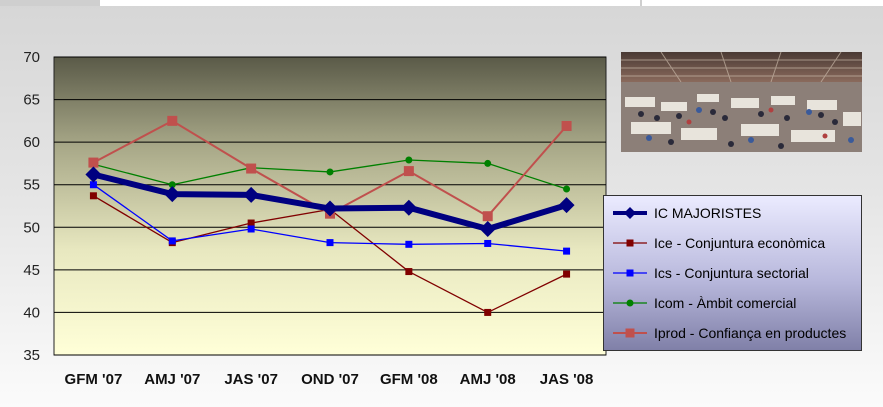  Describe the element at coordinates (409, 379) in the screenshot. I see `x-tick-label: GFM '08` at that location.